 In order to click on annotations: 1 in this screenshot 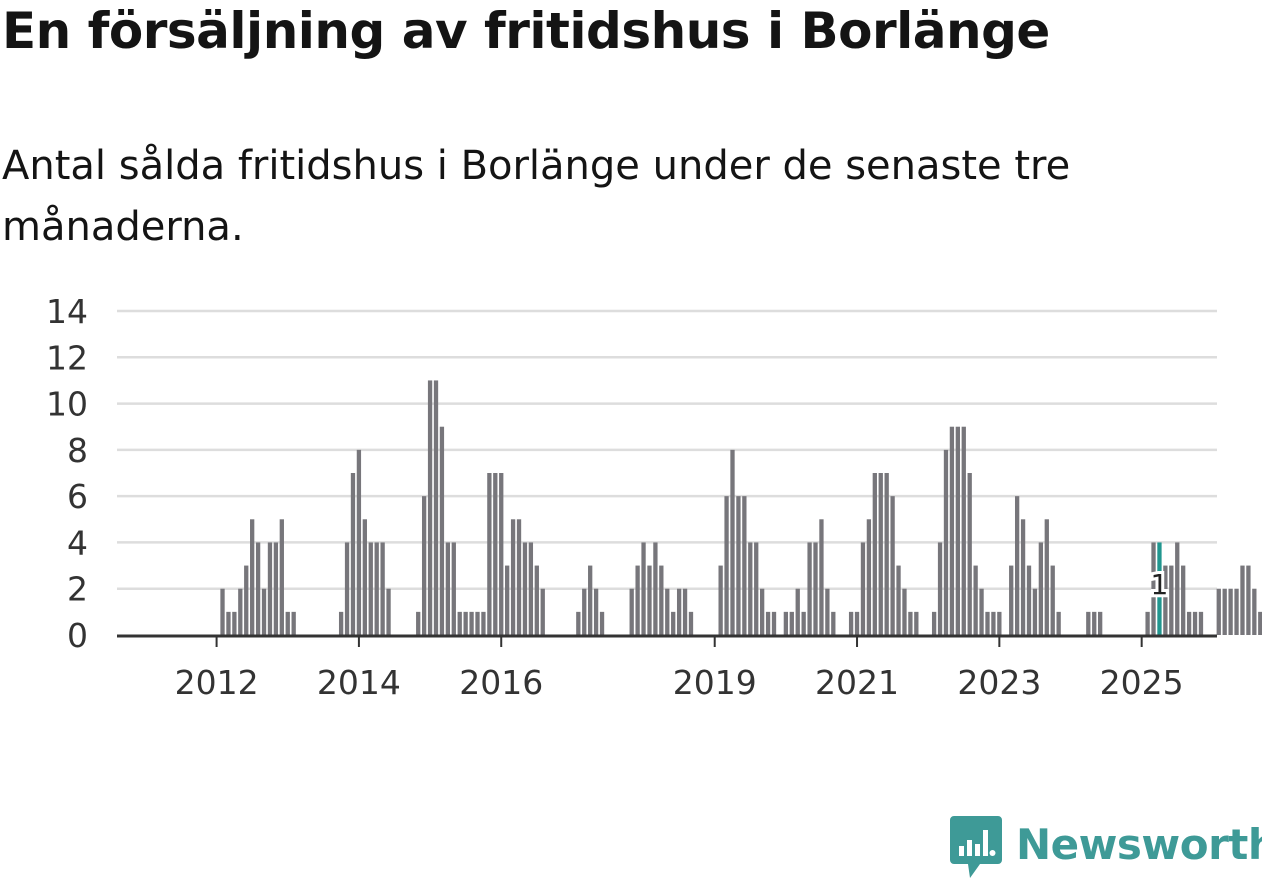, I will do `click(1160, 584)`.